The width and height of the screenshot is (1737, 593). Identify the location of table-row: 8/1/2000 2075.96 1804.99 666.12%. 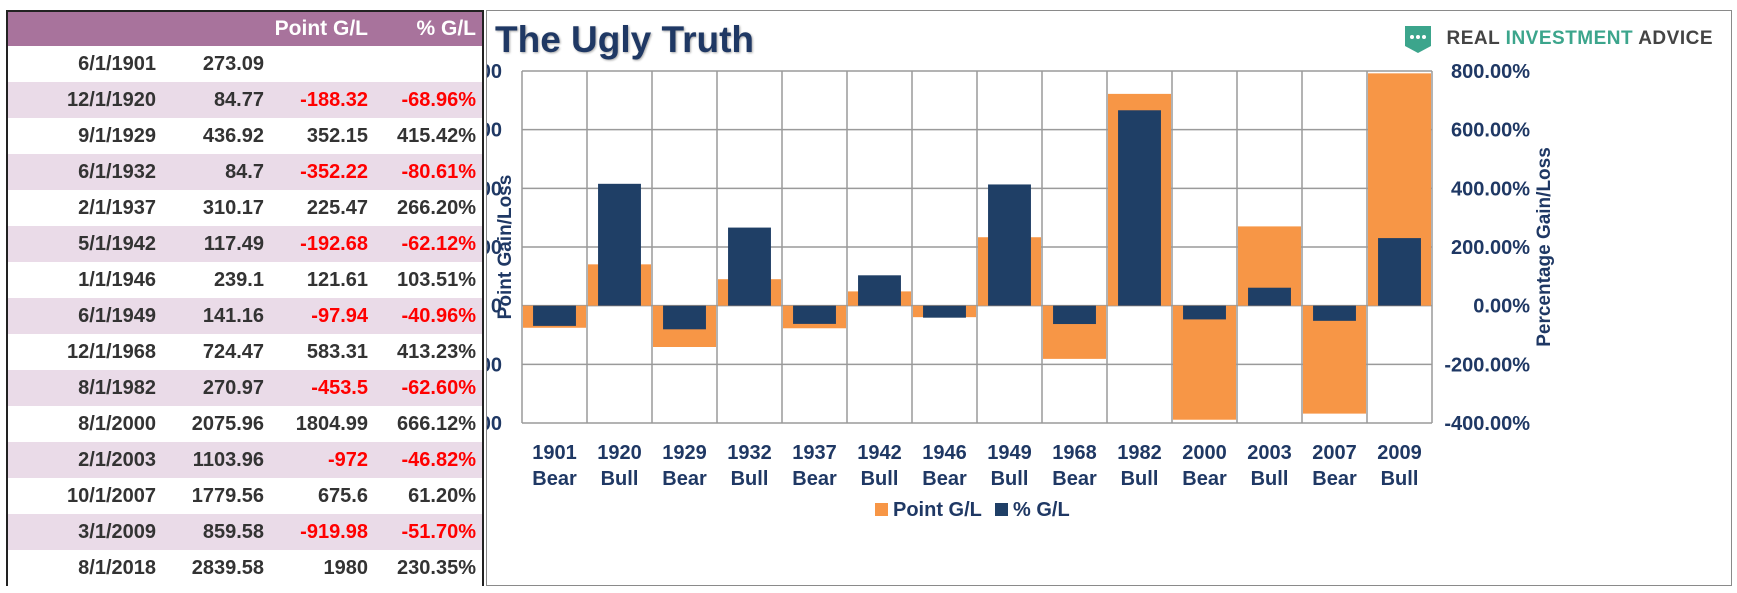
(245, 424).